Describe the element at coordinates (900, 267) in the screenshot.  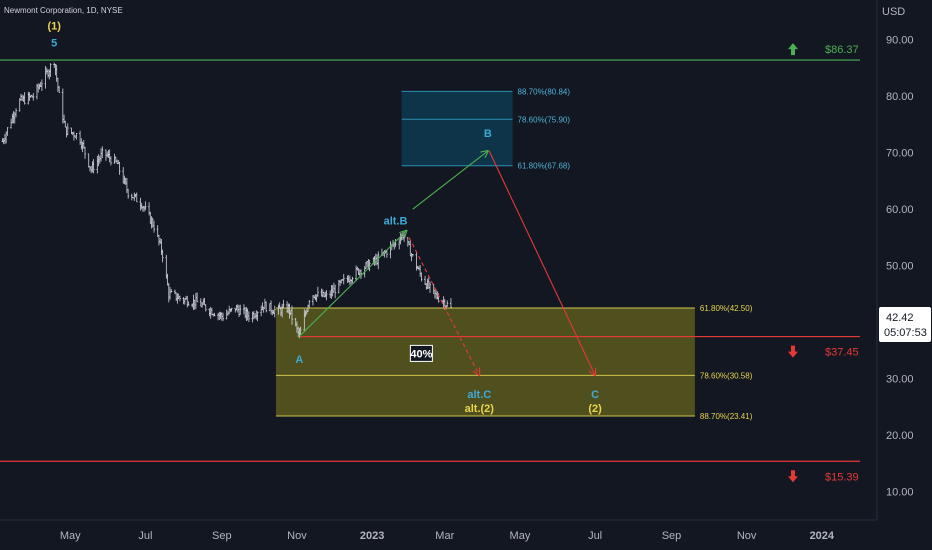
I see `price-tick-label: 50.00` at that location.